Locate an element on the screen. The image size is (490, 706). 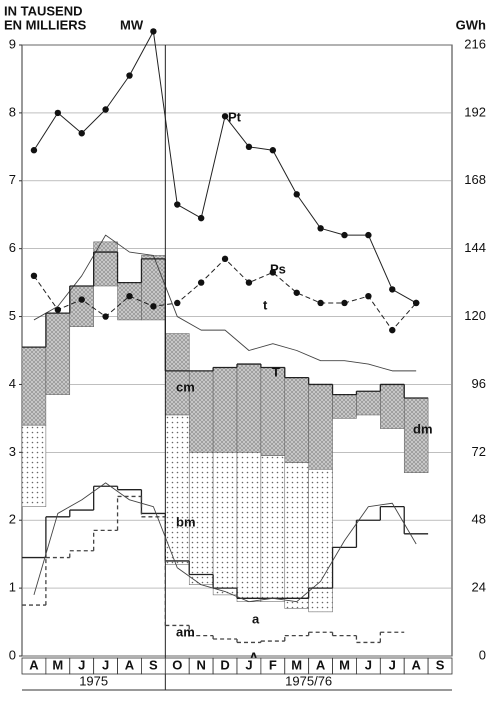
x-tick-label: O is located at coordinates (177, 664).